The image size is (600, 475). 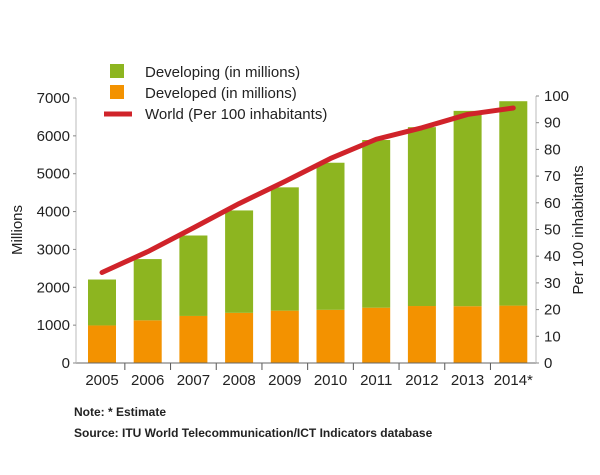 I want to click on right-tick-label: 70, so click(x=552, y=176).